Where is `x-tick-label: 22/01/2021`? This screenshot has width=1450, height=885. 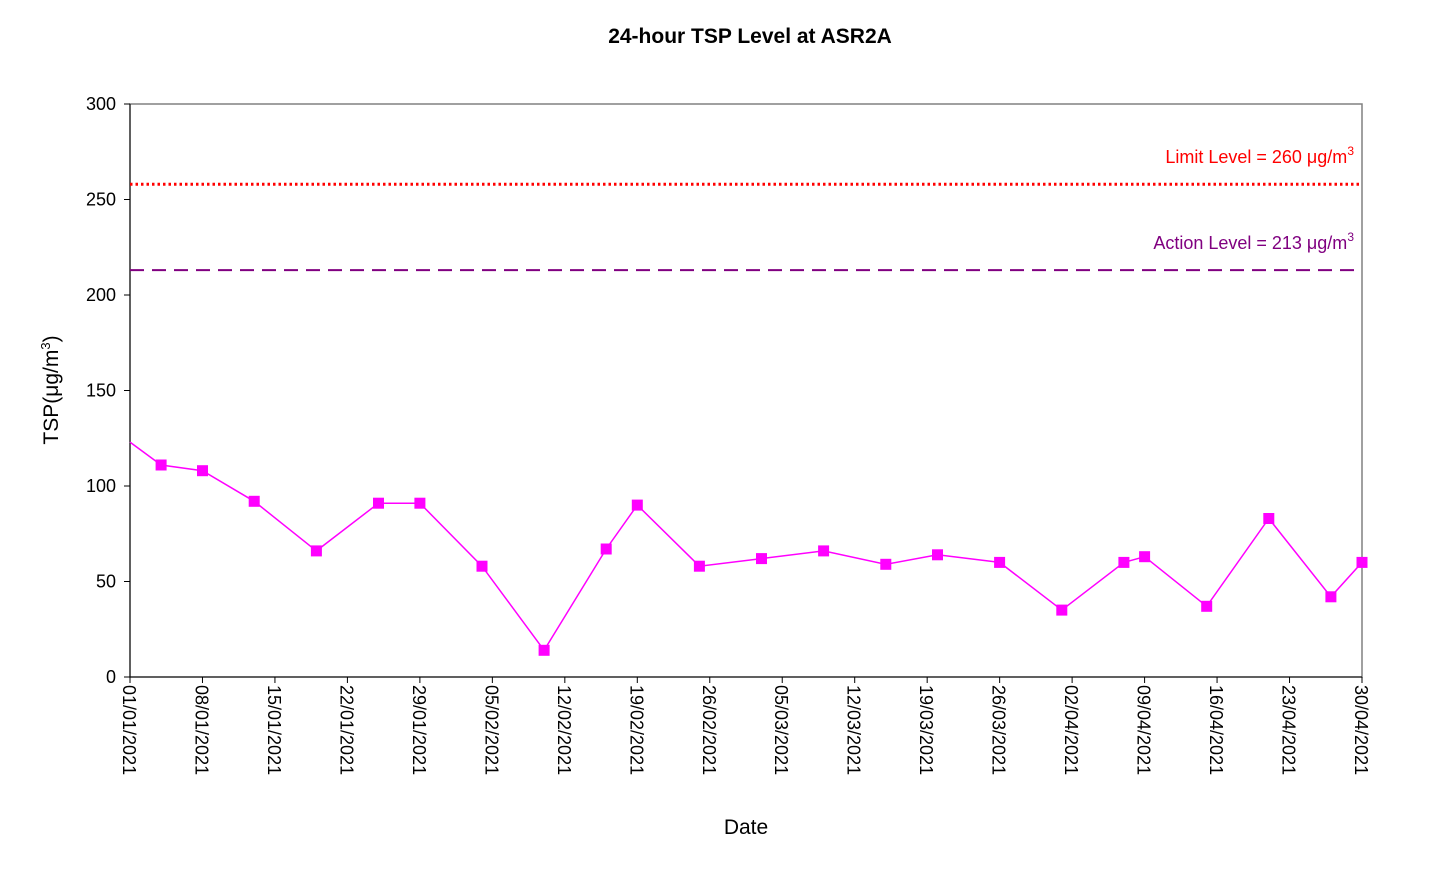 x-tick-label: 22/01/2021 is located at coordinates (346, 730).